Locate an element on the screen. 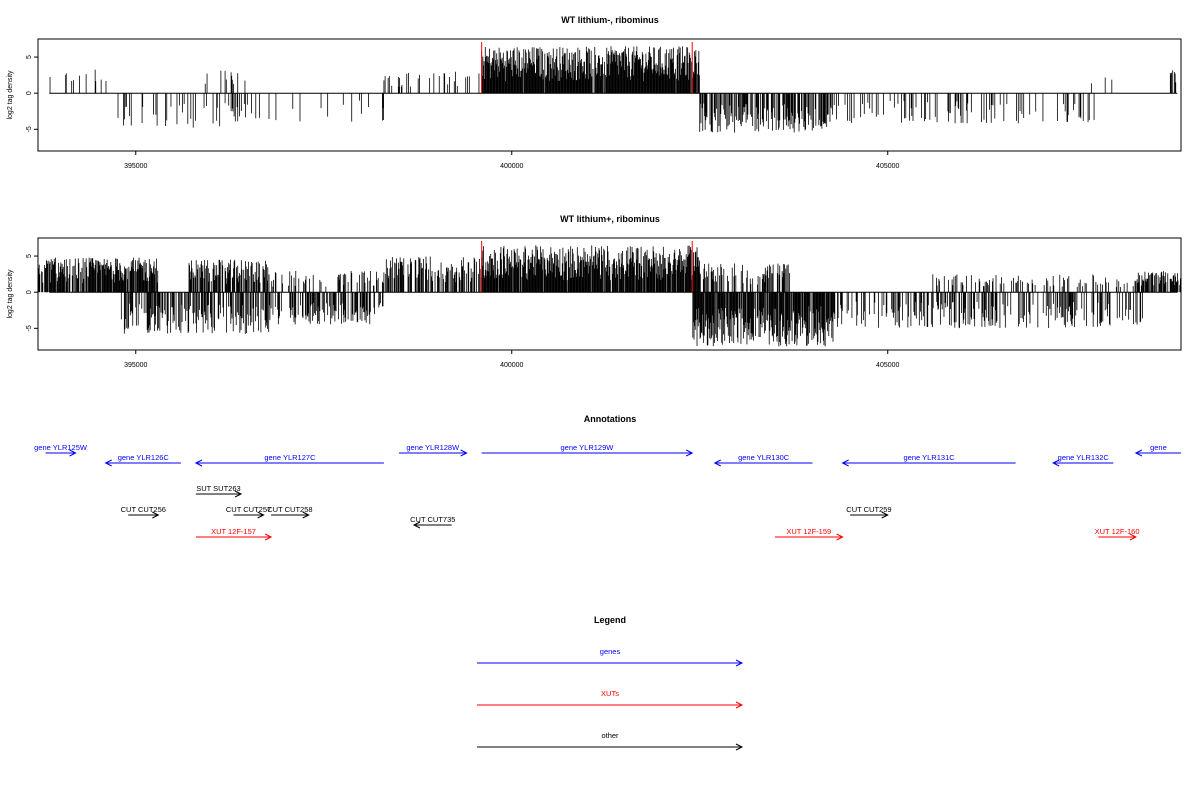  feature-label: gene YLR129W is located at coordinates (588, 447).